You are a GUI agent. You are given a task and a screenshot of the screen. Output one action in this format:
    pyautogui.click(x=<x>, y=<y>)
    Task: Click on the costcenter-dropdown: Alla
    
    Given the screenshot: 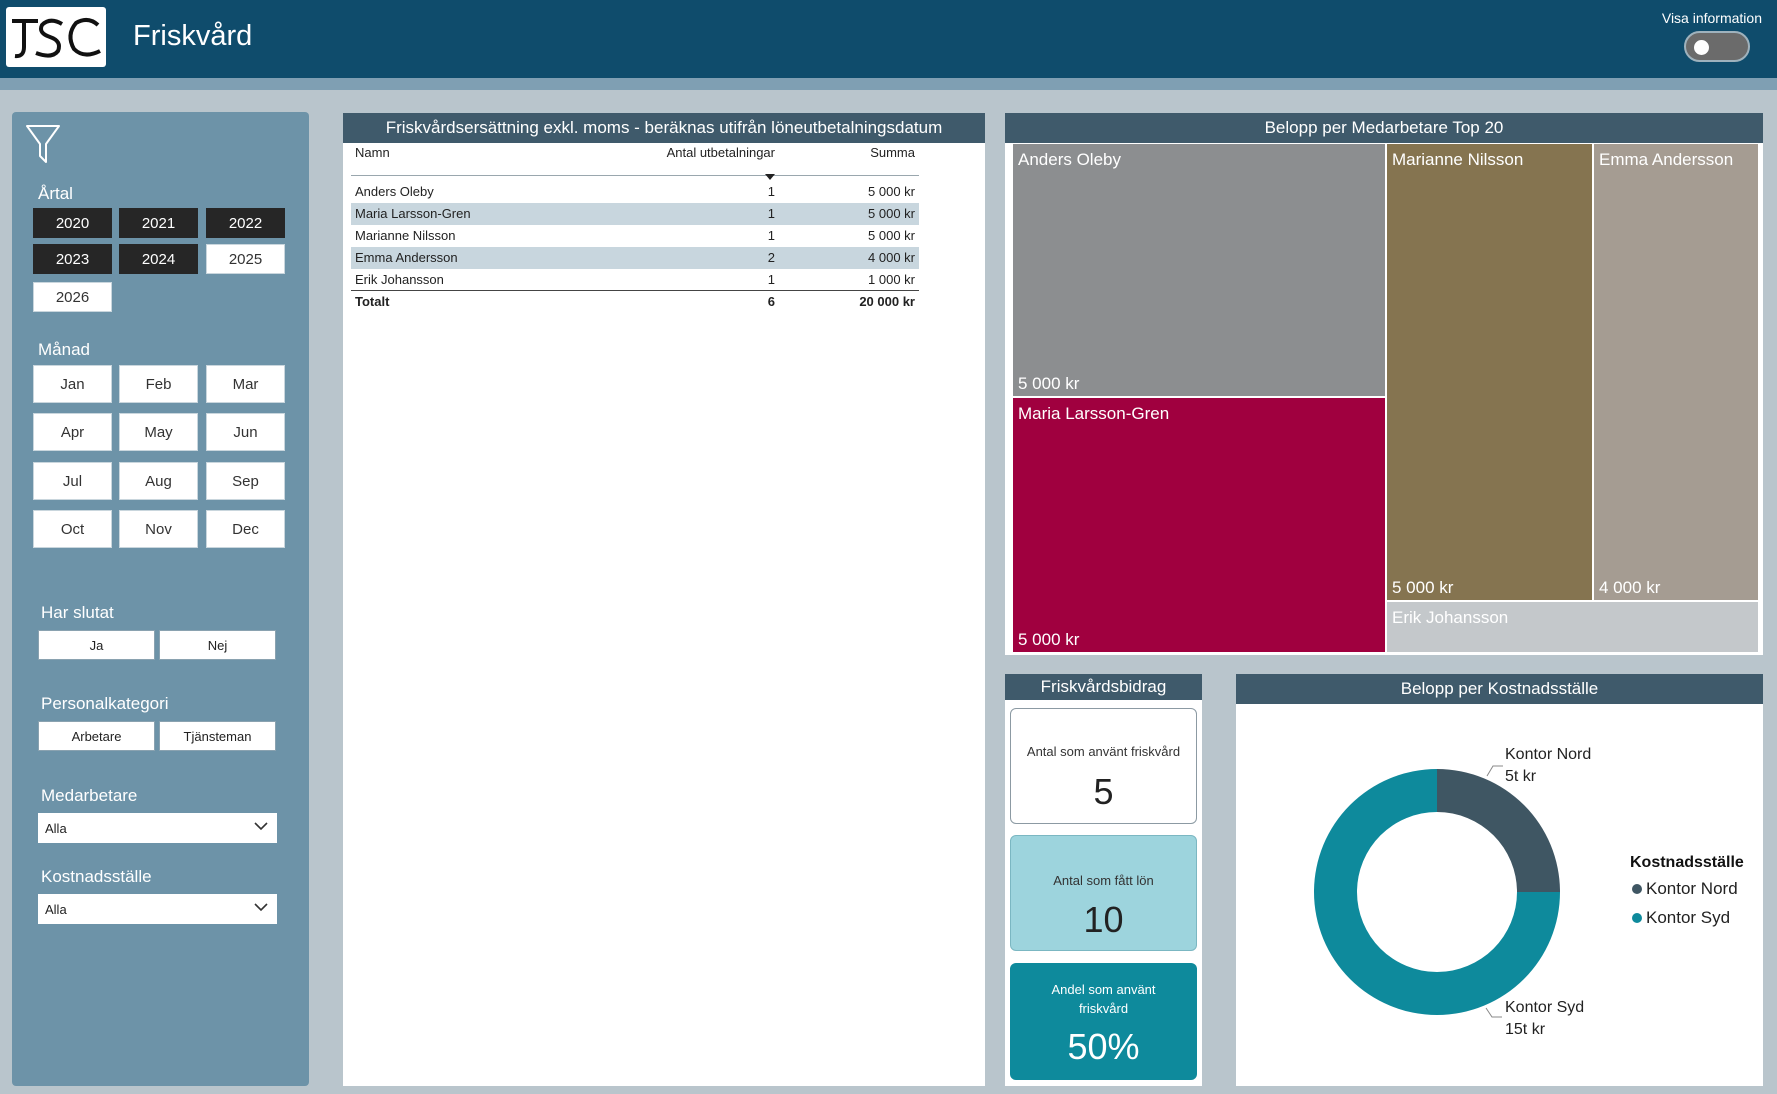 What is the action you would take?
    pyautogui.click(x=157, y=909)
    